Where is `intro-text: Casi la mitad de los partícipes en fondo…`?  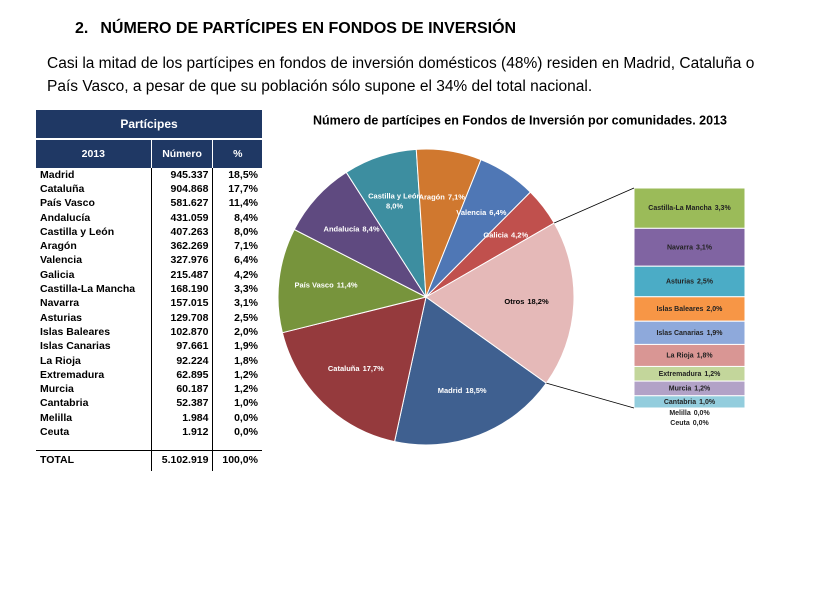
intro-text: Casi la mitad de los partícipes en fondo… is located at coordinates (401, 75).